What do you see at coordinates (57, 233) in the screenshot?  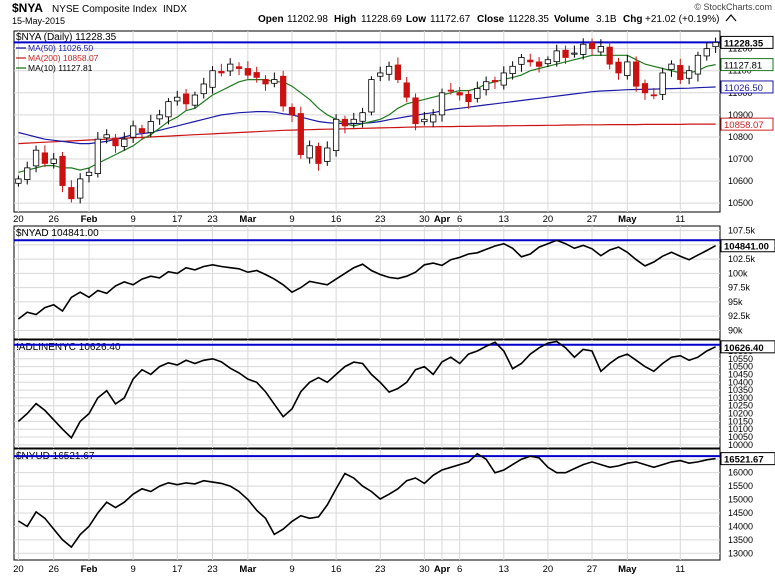 I see `panel-title: $NYAD 104841.00` at bounding box center [57, 233].